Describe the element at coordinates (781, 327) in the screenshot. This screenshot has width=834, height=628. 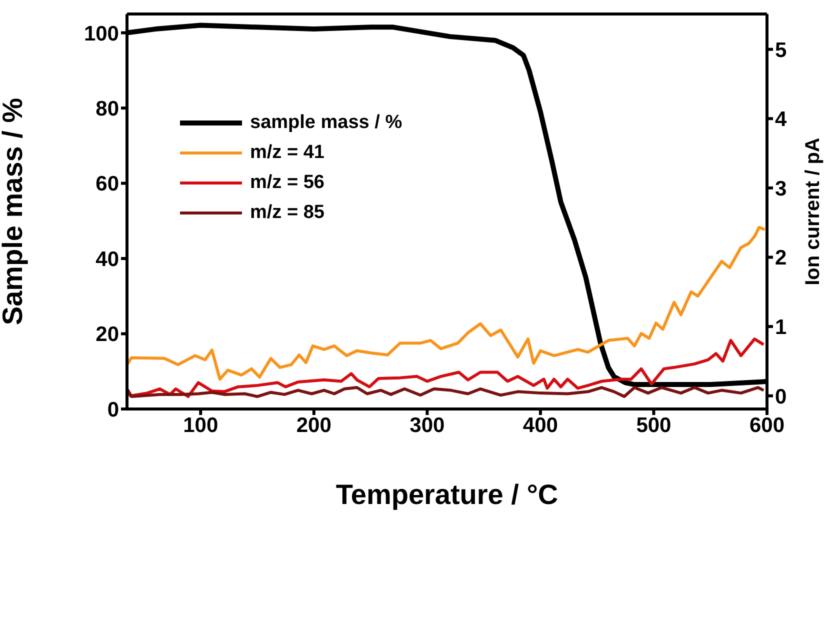
I see `y2-tick-label: 1` at that location.